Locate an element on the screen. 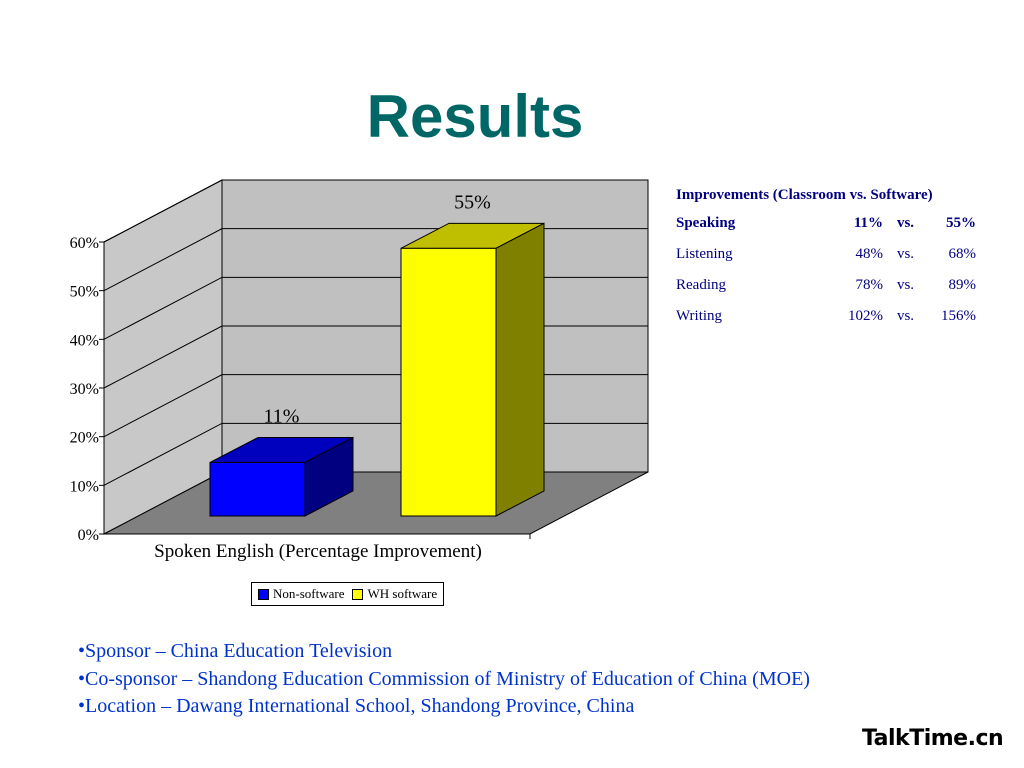 Image resolution: width=1024 pixels, height=768 pixels. row-classroom-value: 102% is located at coordinates (865, 316).